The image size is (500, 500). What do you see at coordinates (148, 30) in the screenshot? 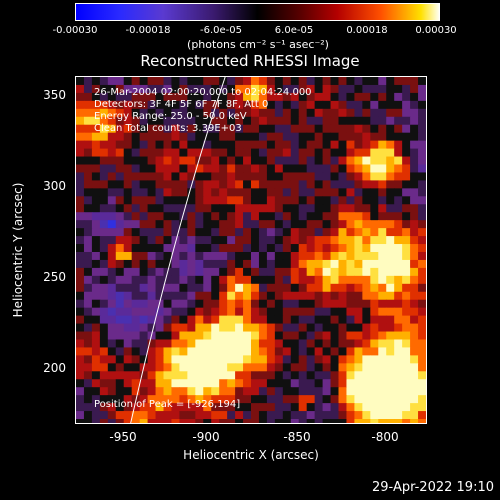
I see `colorbar-tick: -0.00018` at bounding box center [148, 30].